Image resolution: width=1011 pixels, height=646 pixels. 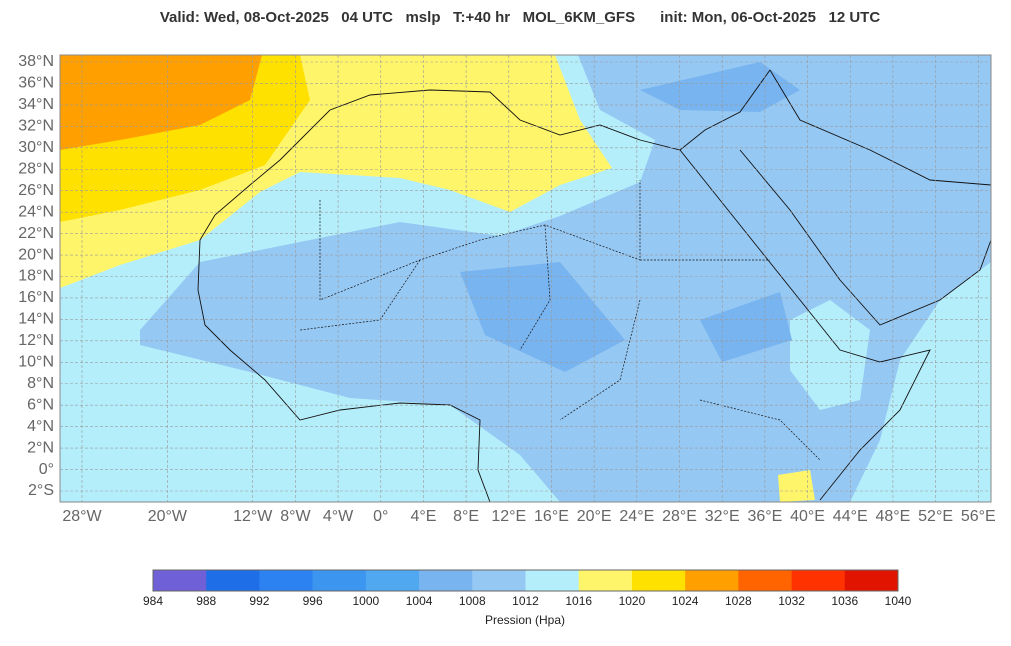 What do you see at coordinates (259, 601) in the screenshot?
I see `colorbar-tick-label: 992` at bounding box center [259, 601].